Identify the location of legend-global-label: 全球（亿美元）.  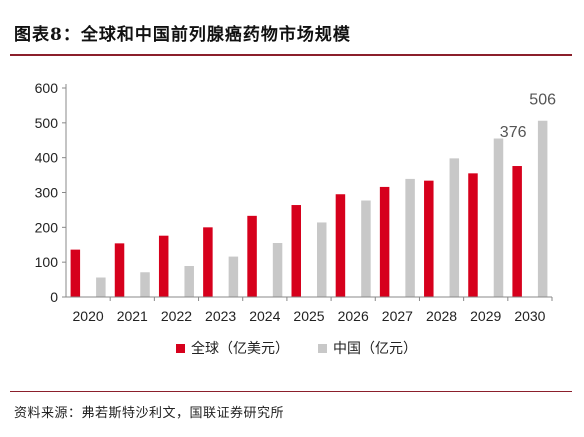
(240, 348).